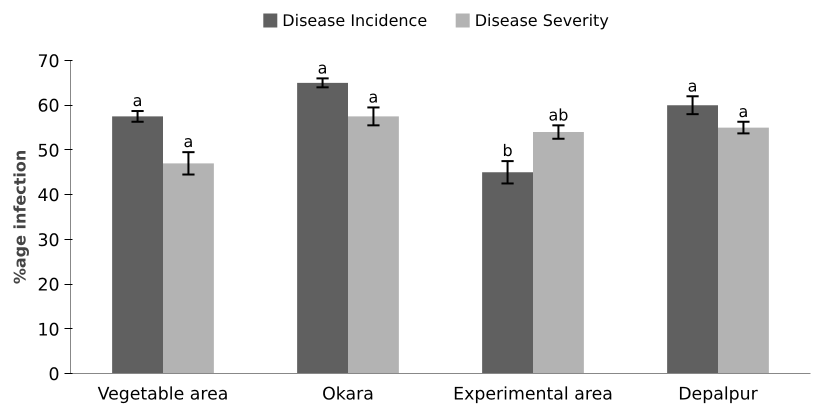  Describe the element at coordinates (48, 151) in the screenshot. I see `y-tick-label: 50` at that location.